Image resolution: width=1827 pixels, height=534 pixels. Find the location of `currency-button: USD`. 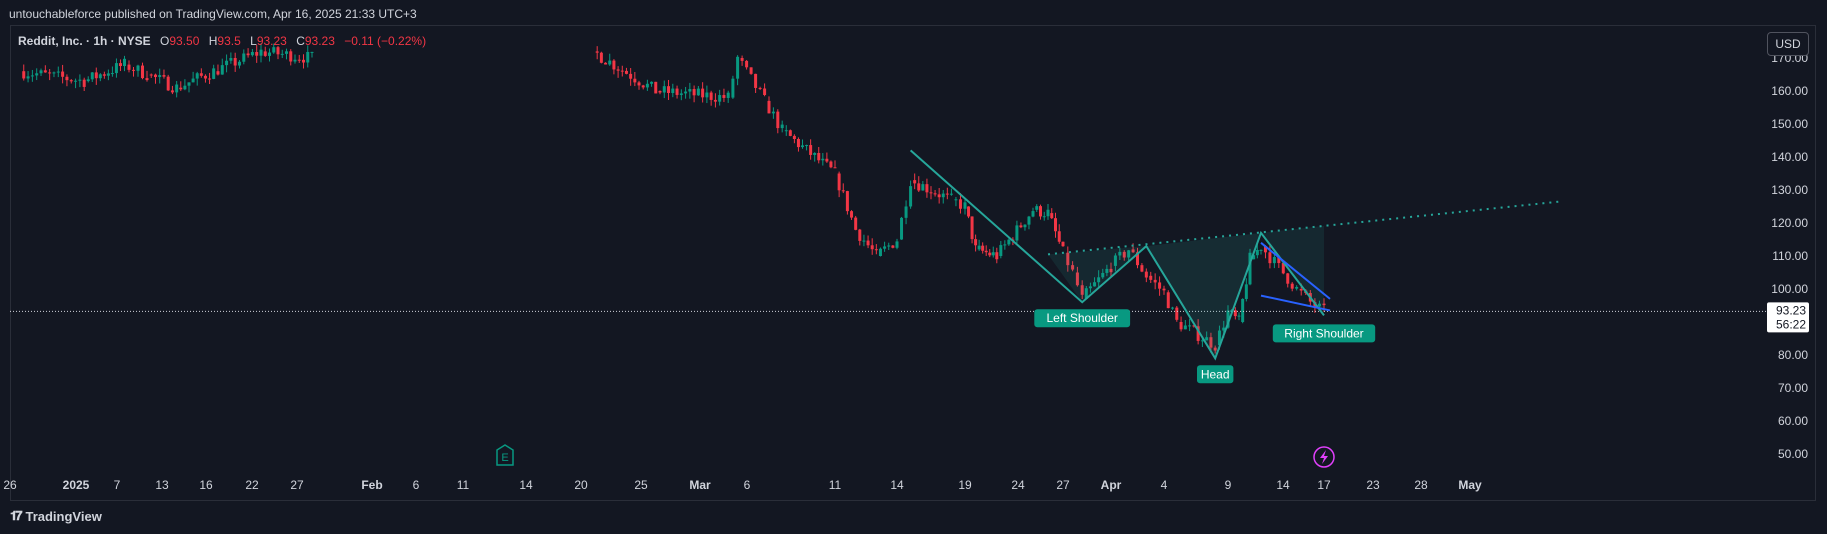

currency-button: USD is located at coordinates (1788, 44).